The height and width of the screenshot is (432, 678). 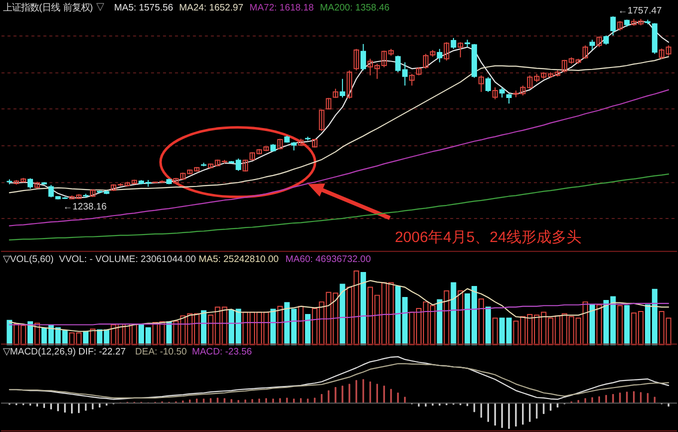 I want to click on chart-title: 上证指数(日线 前复权) ▽, so click(x=53, y=8).